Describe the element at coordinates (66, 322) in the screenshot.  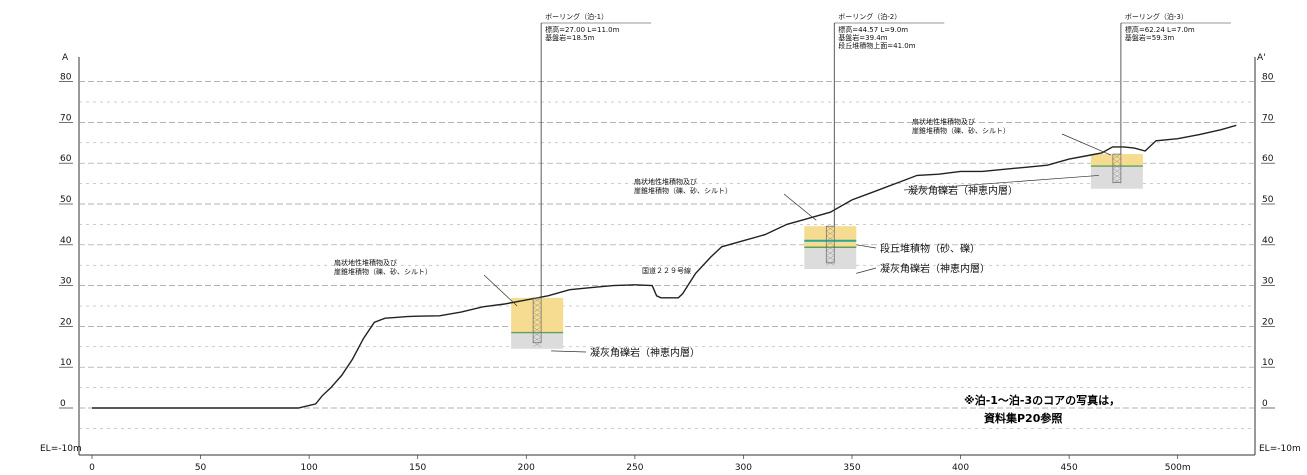
I see `y-tick-label-left: 20` at that location.